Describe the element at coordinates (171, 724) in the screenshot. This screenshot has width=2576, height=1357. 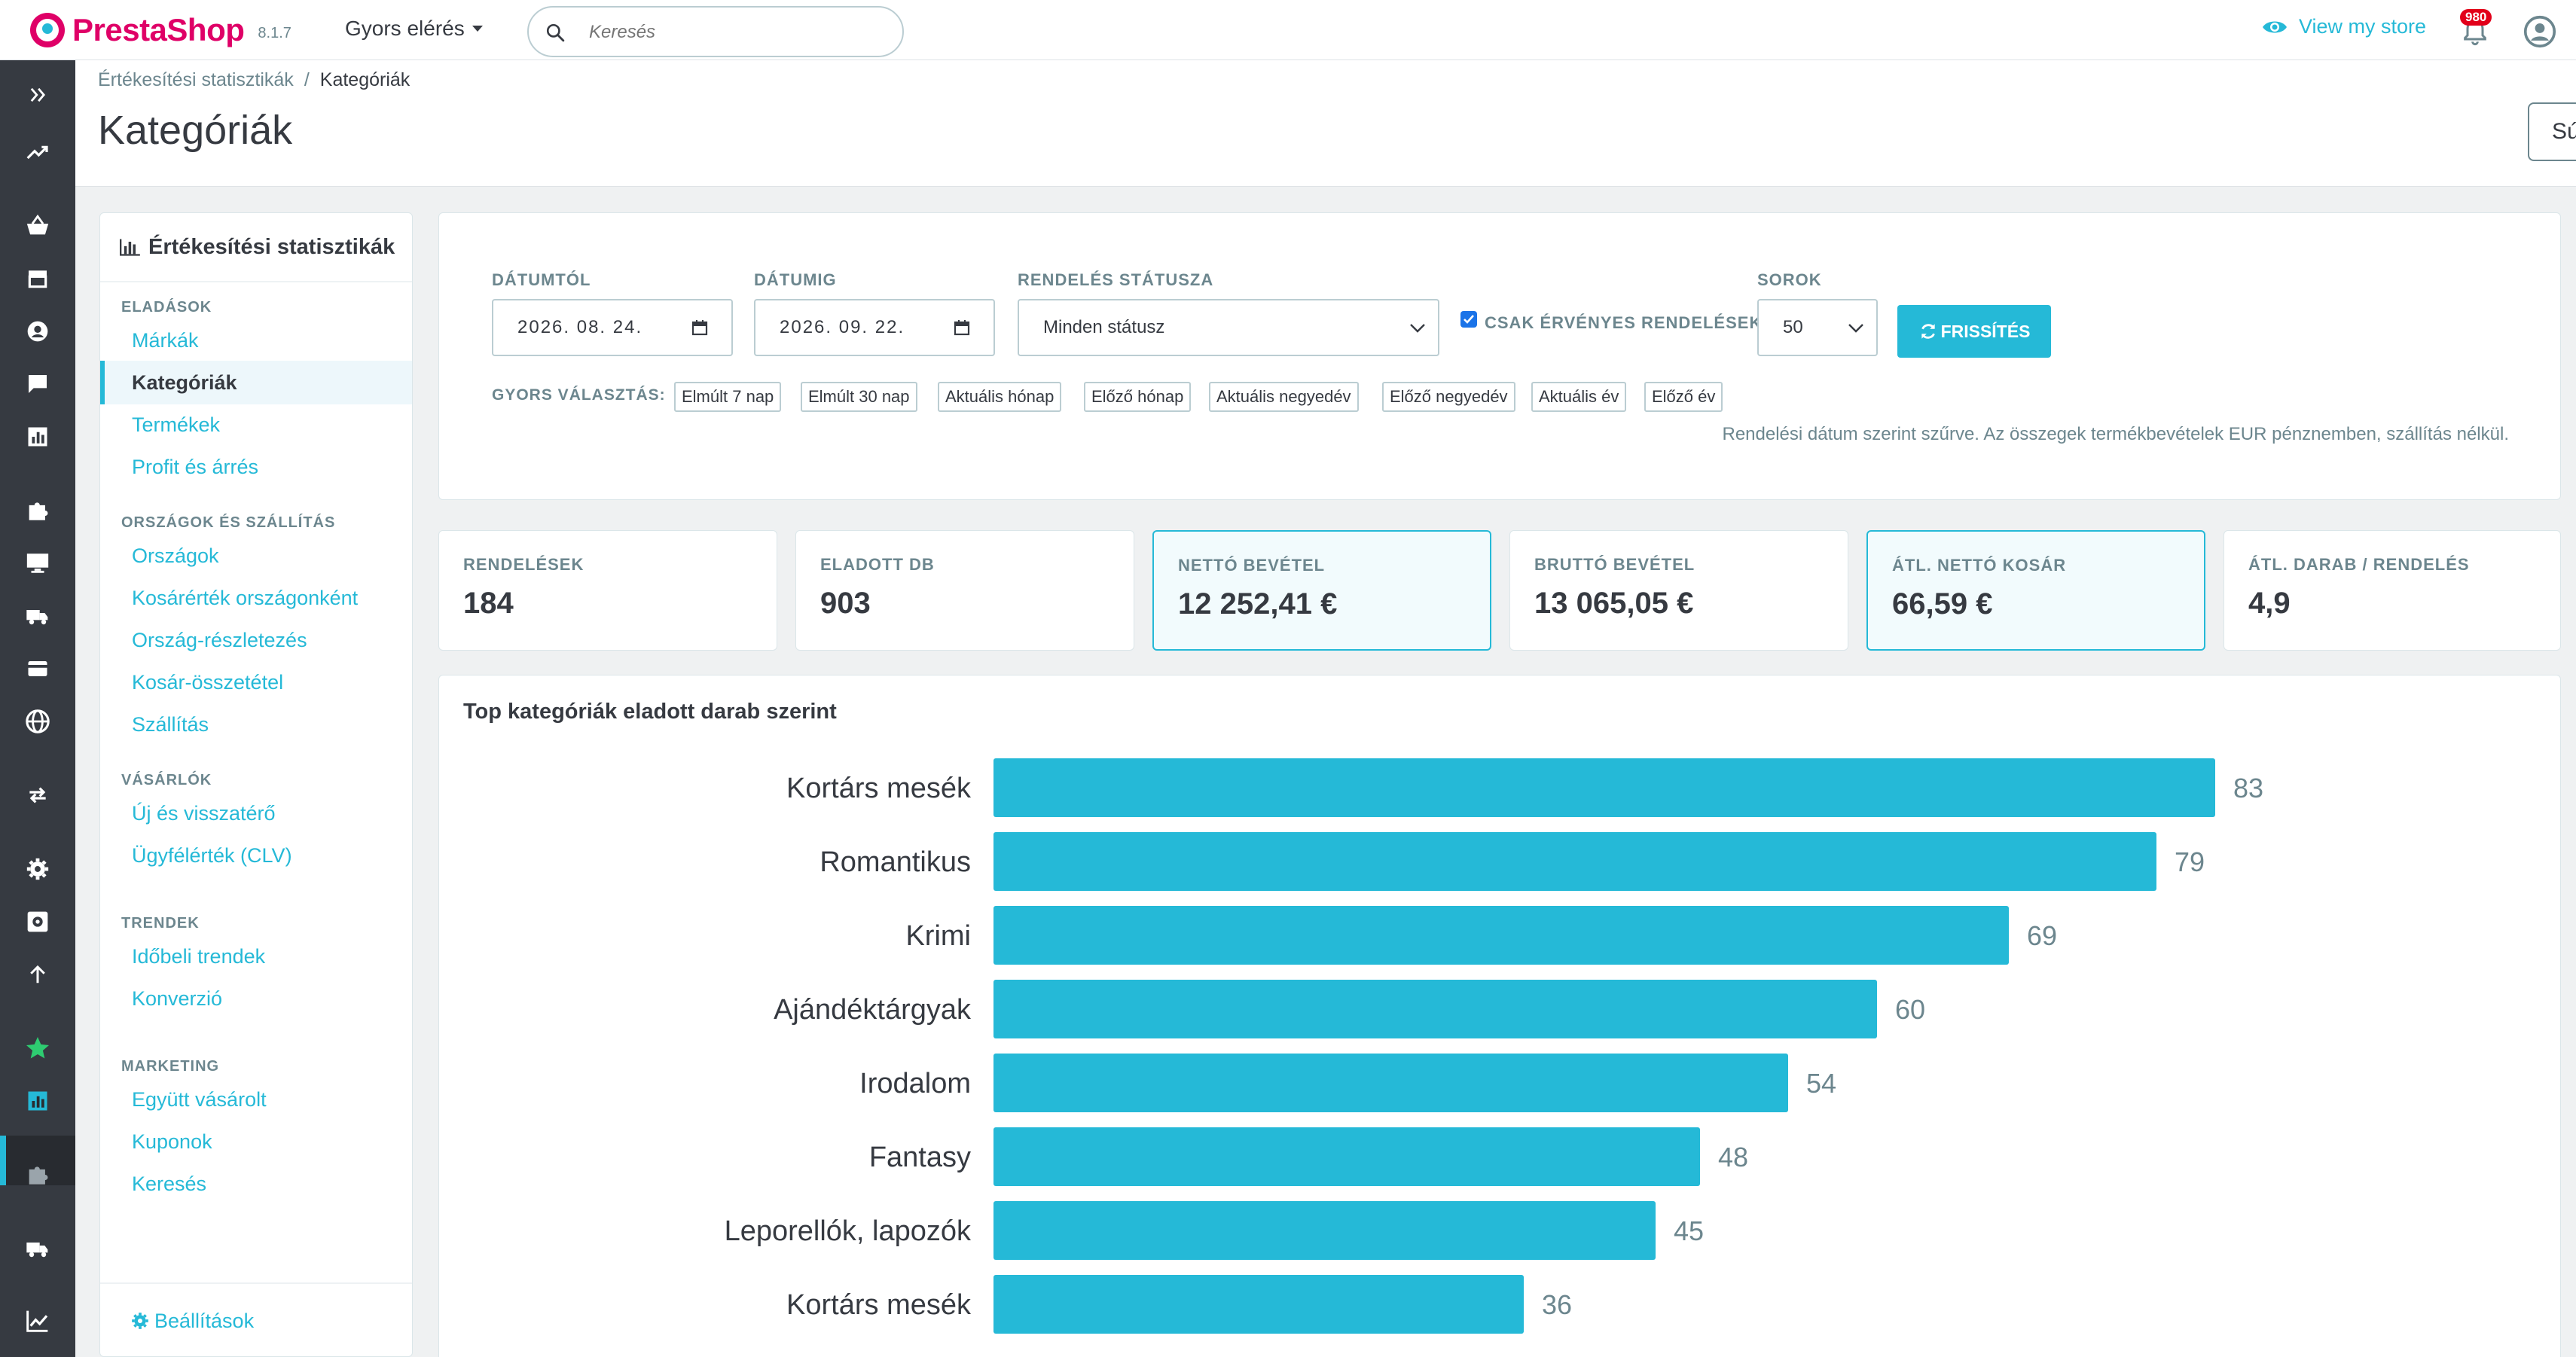
I see `sidebar-item-shipping: Szállítás` at that location.